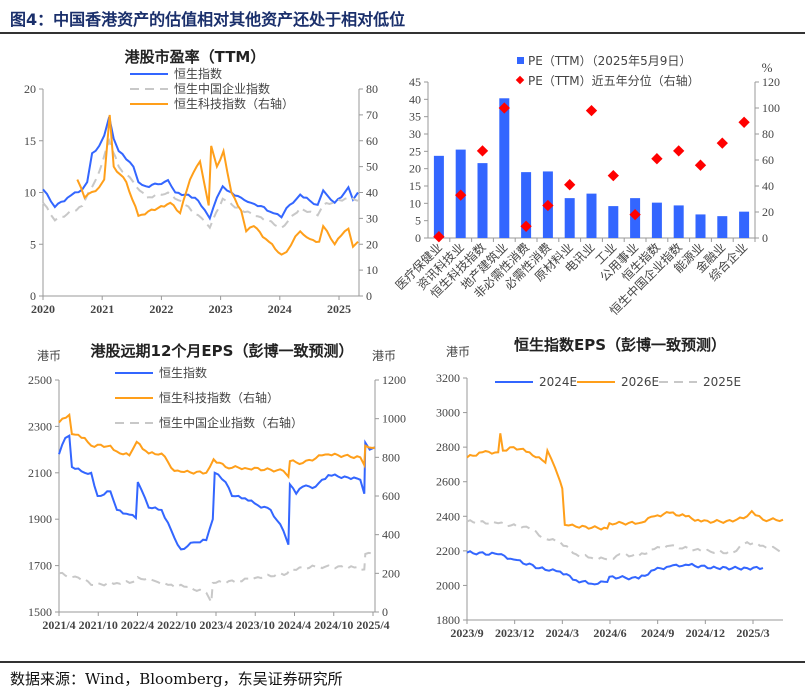 The width and height of the screenshot is (805, 695). I want to click on y2-tick-label: 10, so click(372, 270).